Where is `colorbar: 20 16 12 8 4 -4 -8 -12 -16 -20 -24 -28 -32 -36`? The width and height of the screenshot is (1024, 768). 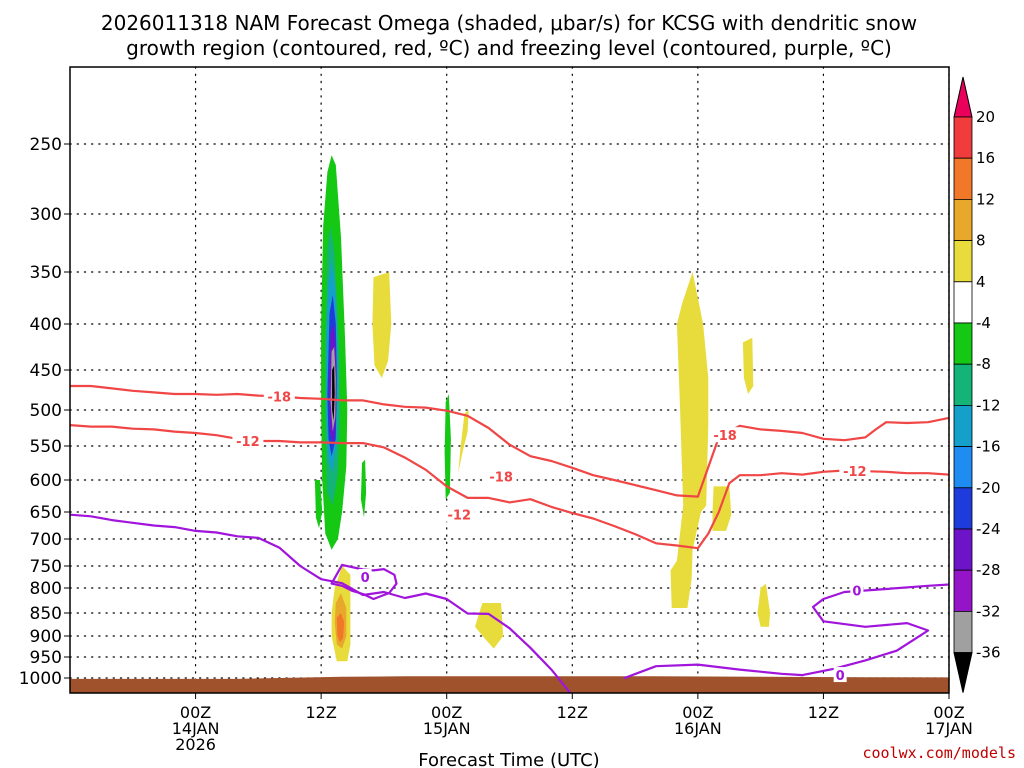
colorbar: 20 16 12 8 4 -4 -8 -12 -16 -20 -24 -28 -32 -36 is located at coordinates (977, 384).